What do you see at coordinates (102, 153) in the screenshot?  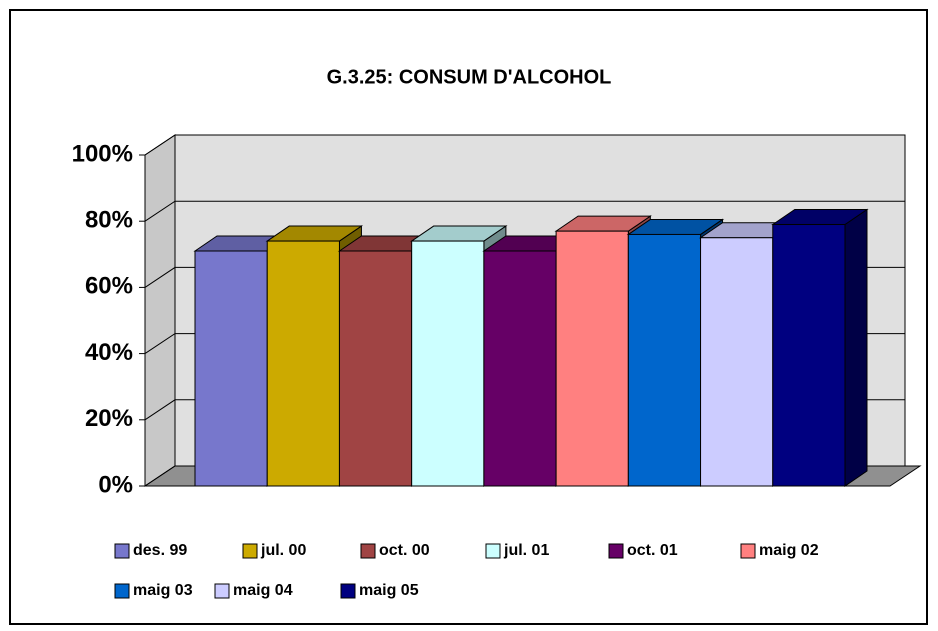 I see `y-tick-label: 100%` at bounding box center [102, 153].